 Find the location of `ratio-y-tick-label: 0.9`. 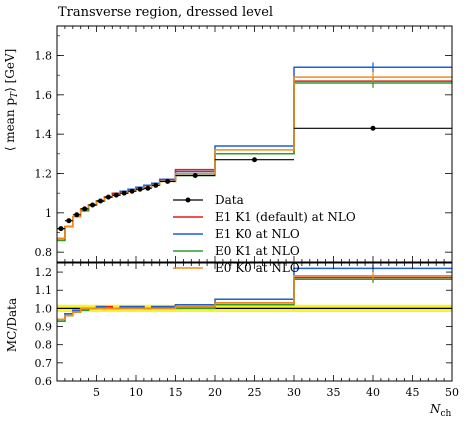

ratio-y-tick-label: 0.9 is located at coordinates (44, 327).